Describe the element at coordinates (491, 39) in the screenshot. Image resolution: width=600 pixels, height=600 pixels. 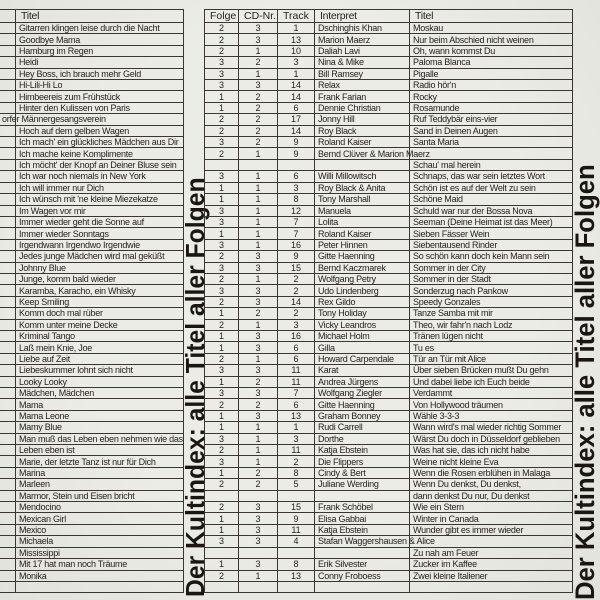
I see `cell-titel: Nur beim Abschied nicht weinen` at that location.